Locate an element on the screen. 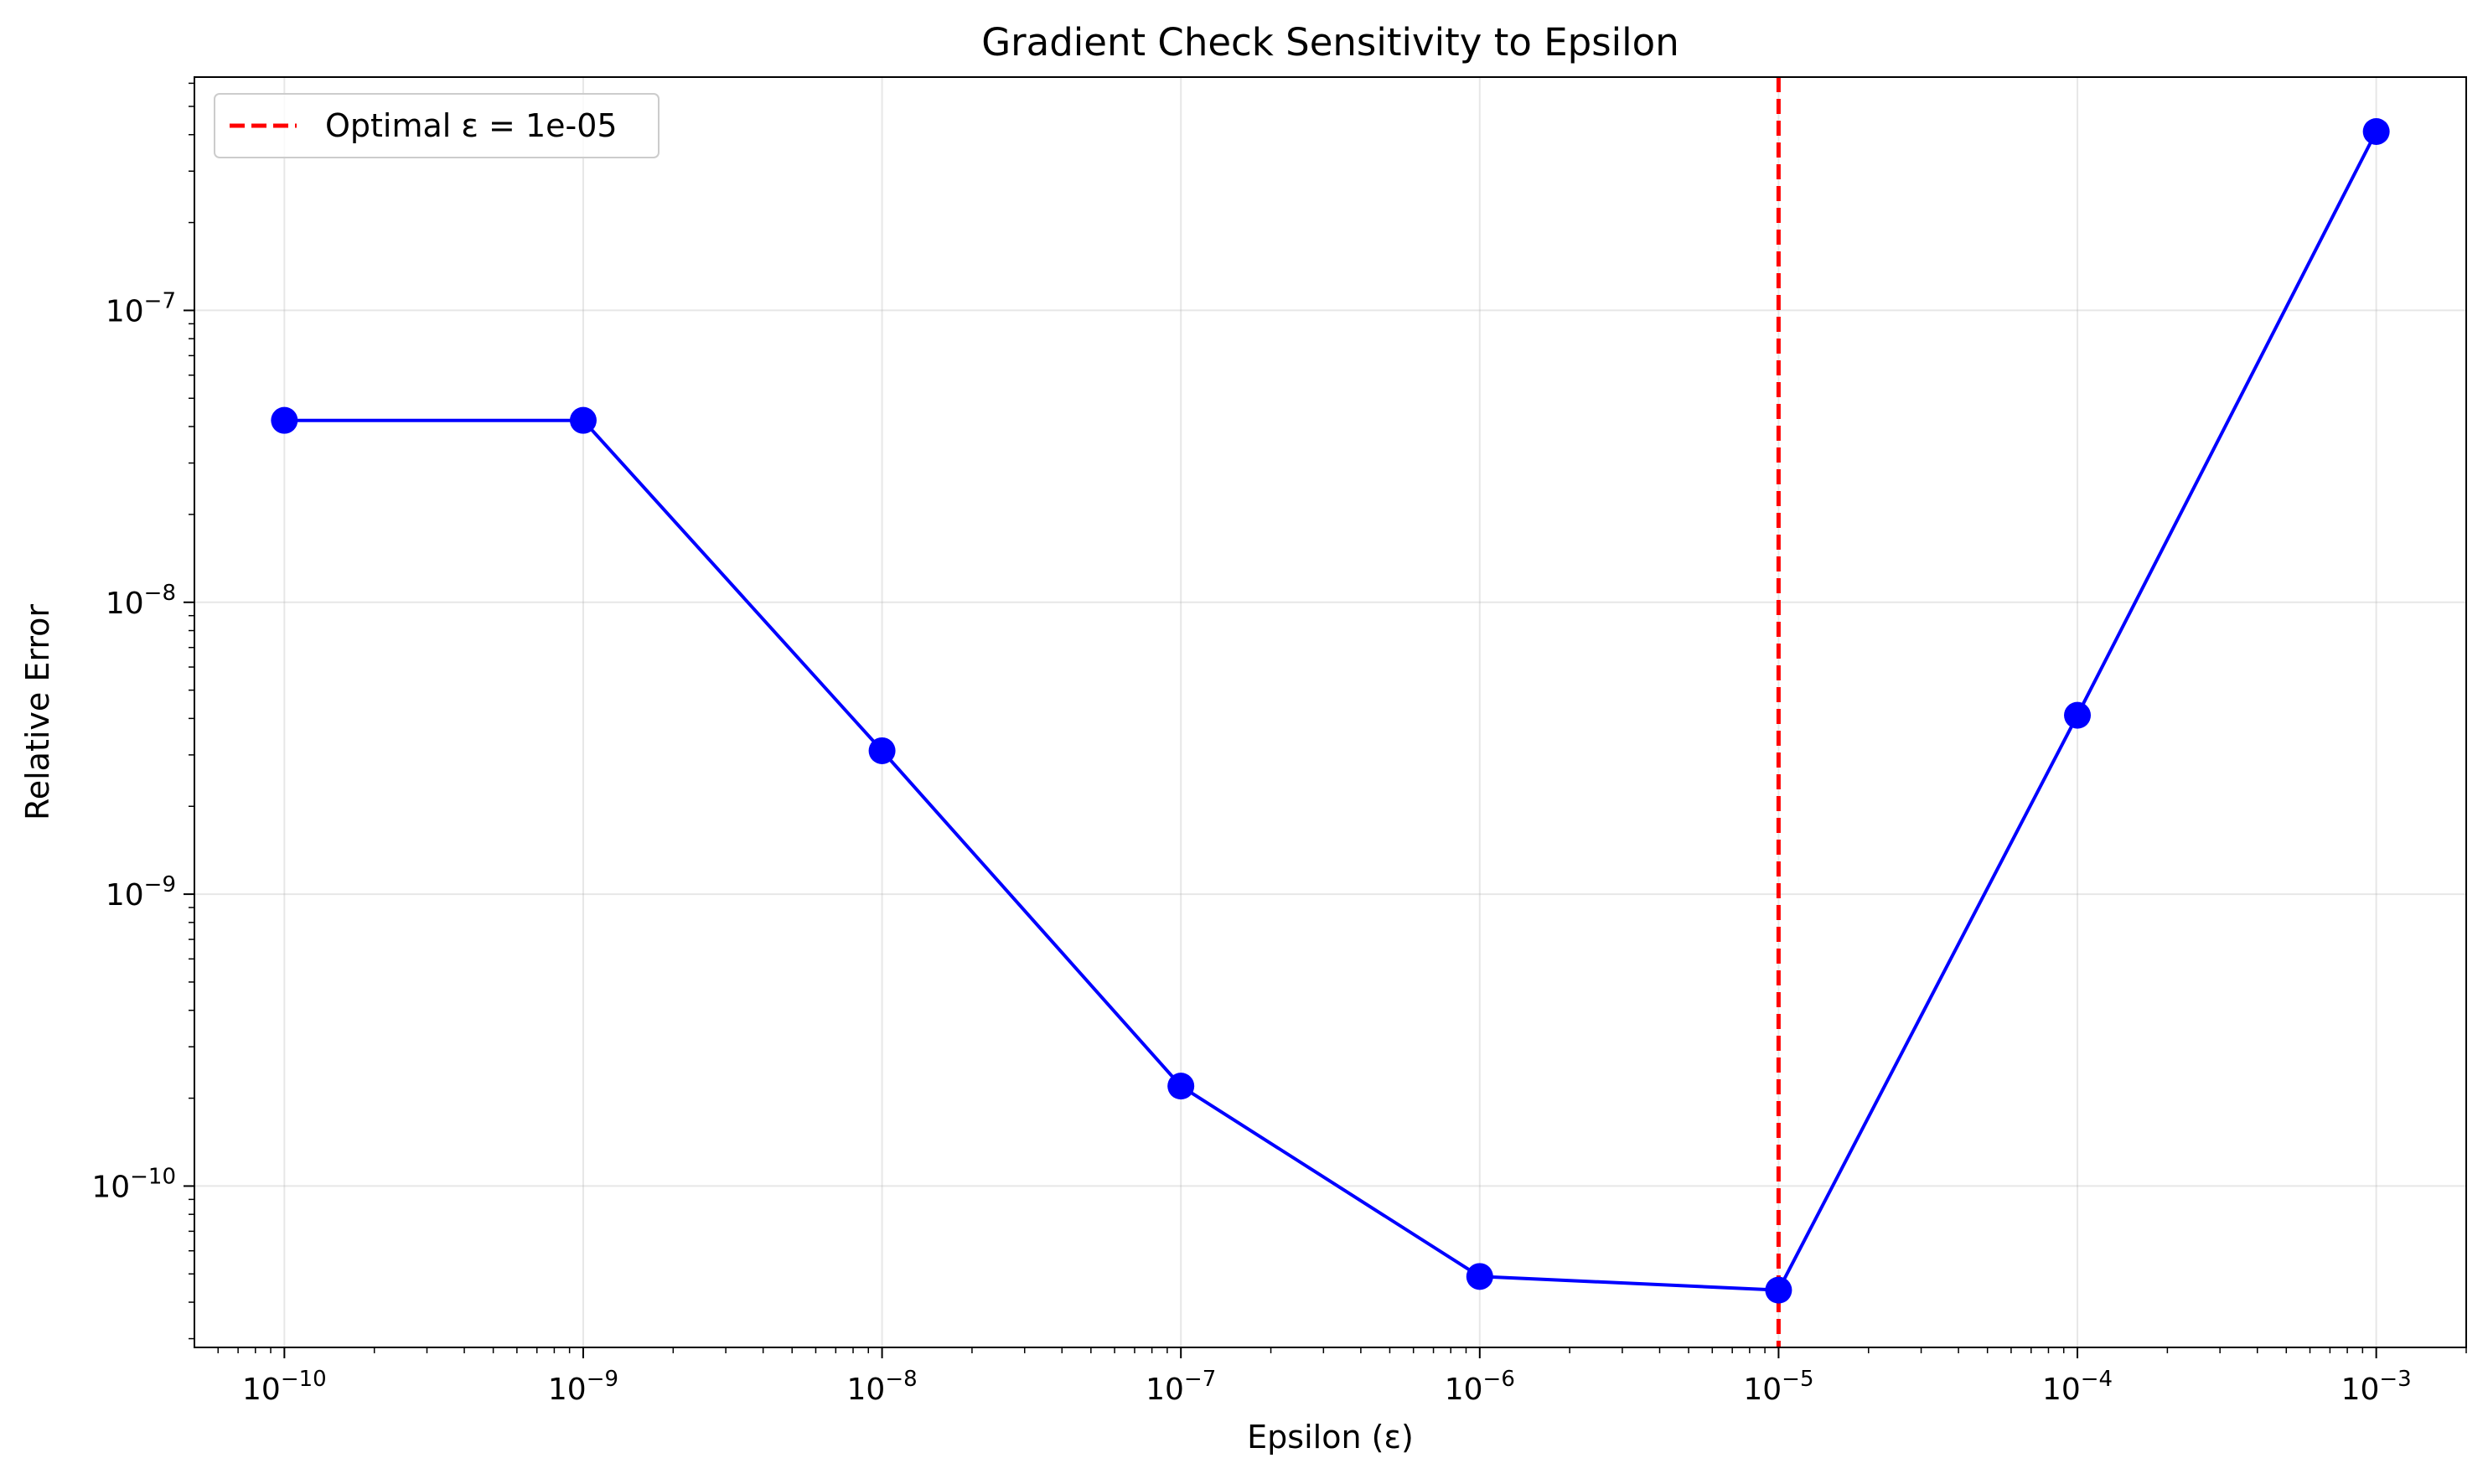 The height and width of the screenshot is (1484, 2488). y-tick-label: 10⁻¹⁰ is located at coordinates (133, 1184).